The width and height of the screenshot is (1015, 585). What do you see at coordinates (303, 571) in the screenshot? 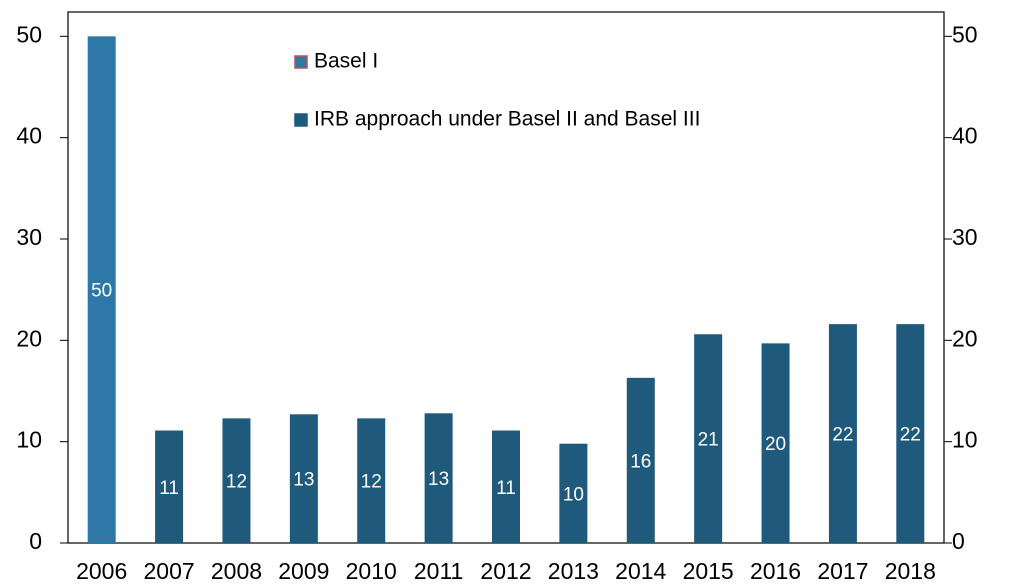
I see `x-tick-label: 2009` at bounding box center [303, 571].